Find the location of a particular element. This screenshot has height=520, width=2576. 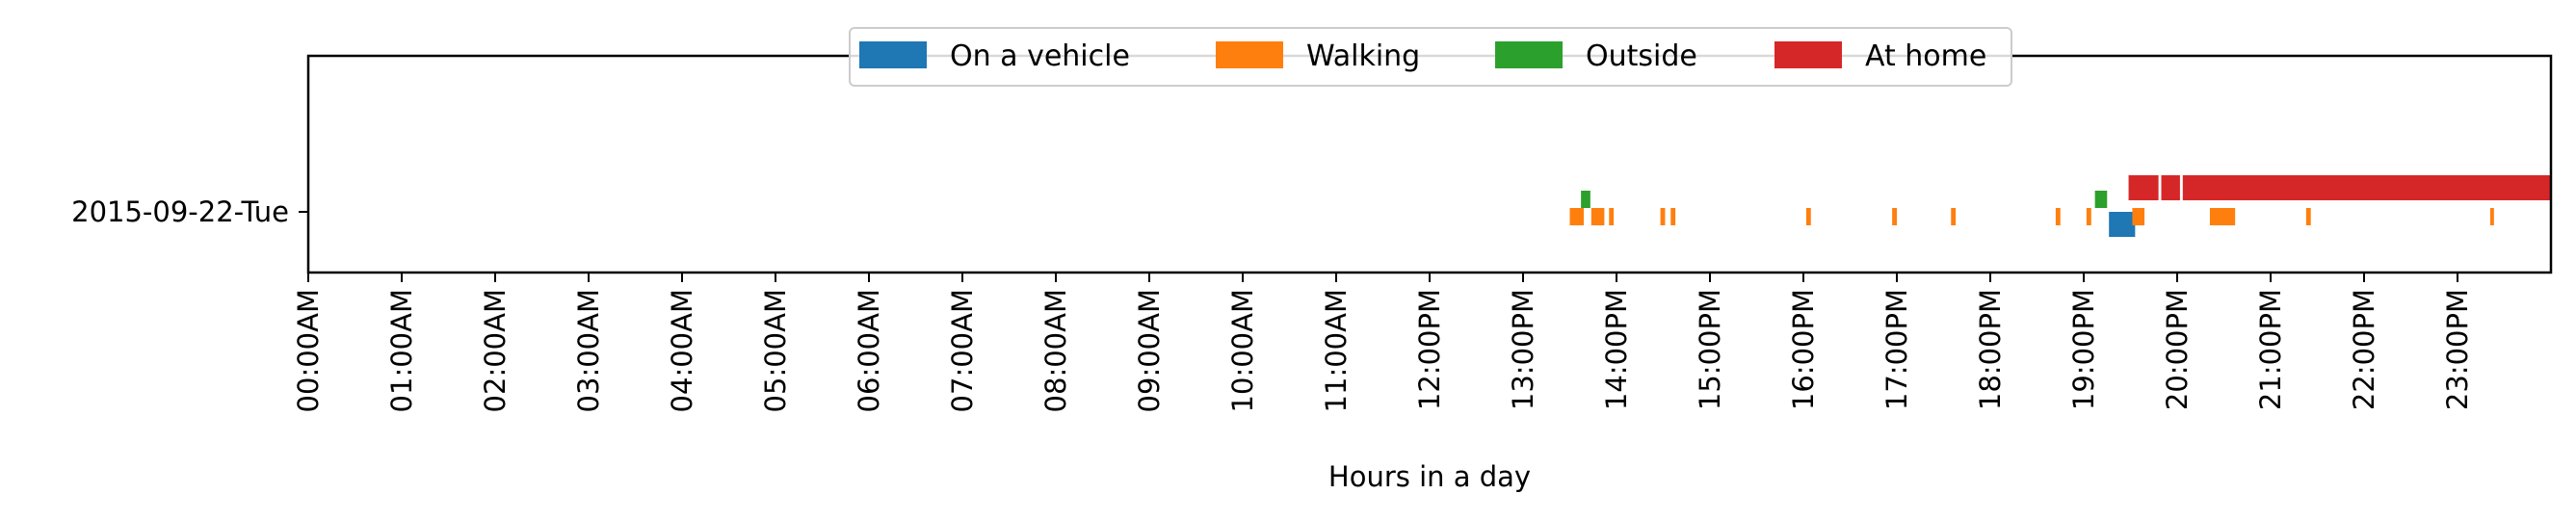

x-tick-label: 17:00PM is located at coordinates (1897, 349).